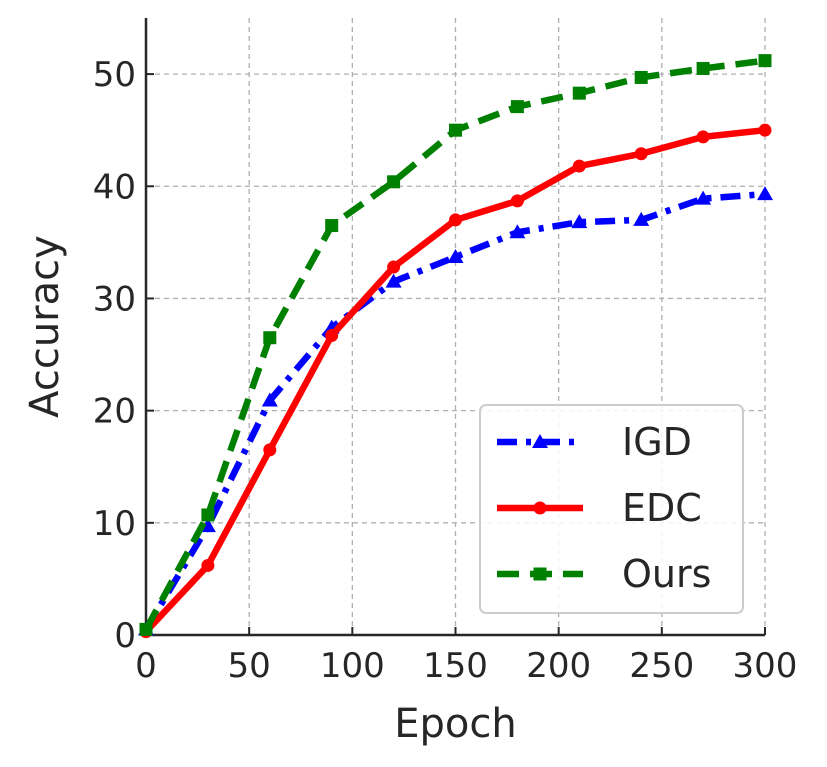 This screenshot has width=827, height=767. What do you see at coordinates (455, 724) in the screenshot?
I see `x-axis-title: Epoch` at bounding box center [455, 724].